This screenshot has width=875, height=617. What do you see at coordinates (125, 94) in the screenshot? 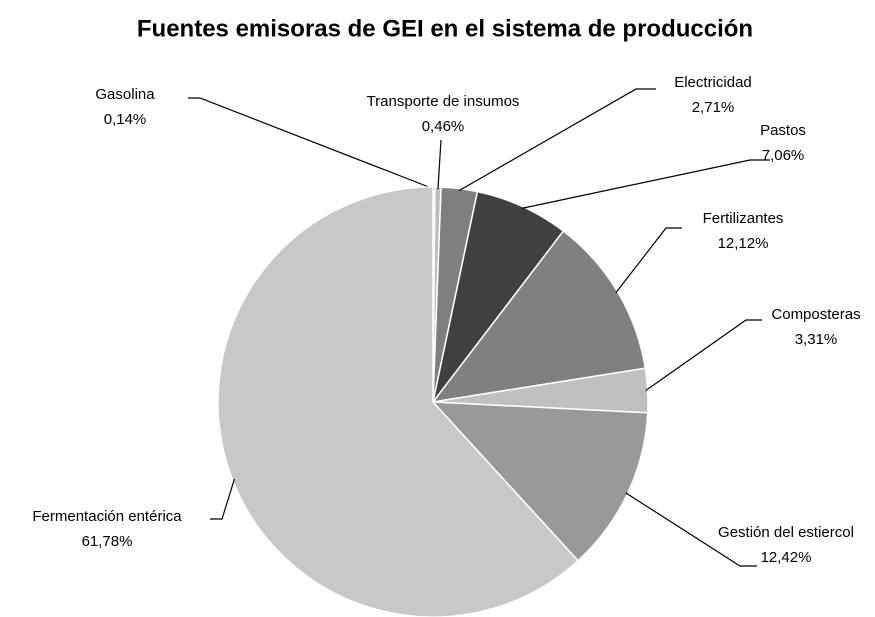
I see `slice-label: Gasolina` at bounding box center [125, 94].